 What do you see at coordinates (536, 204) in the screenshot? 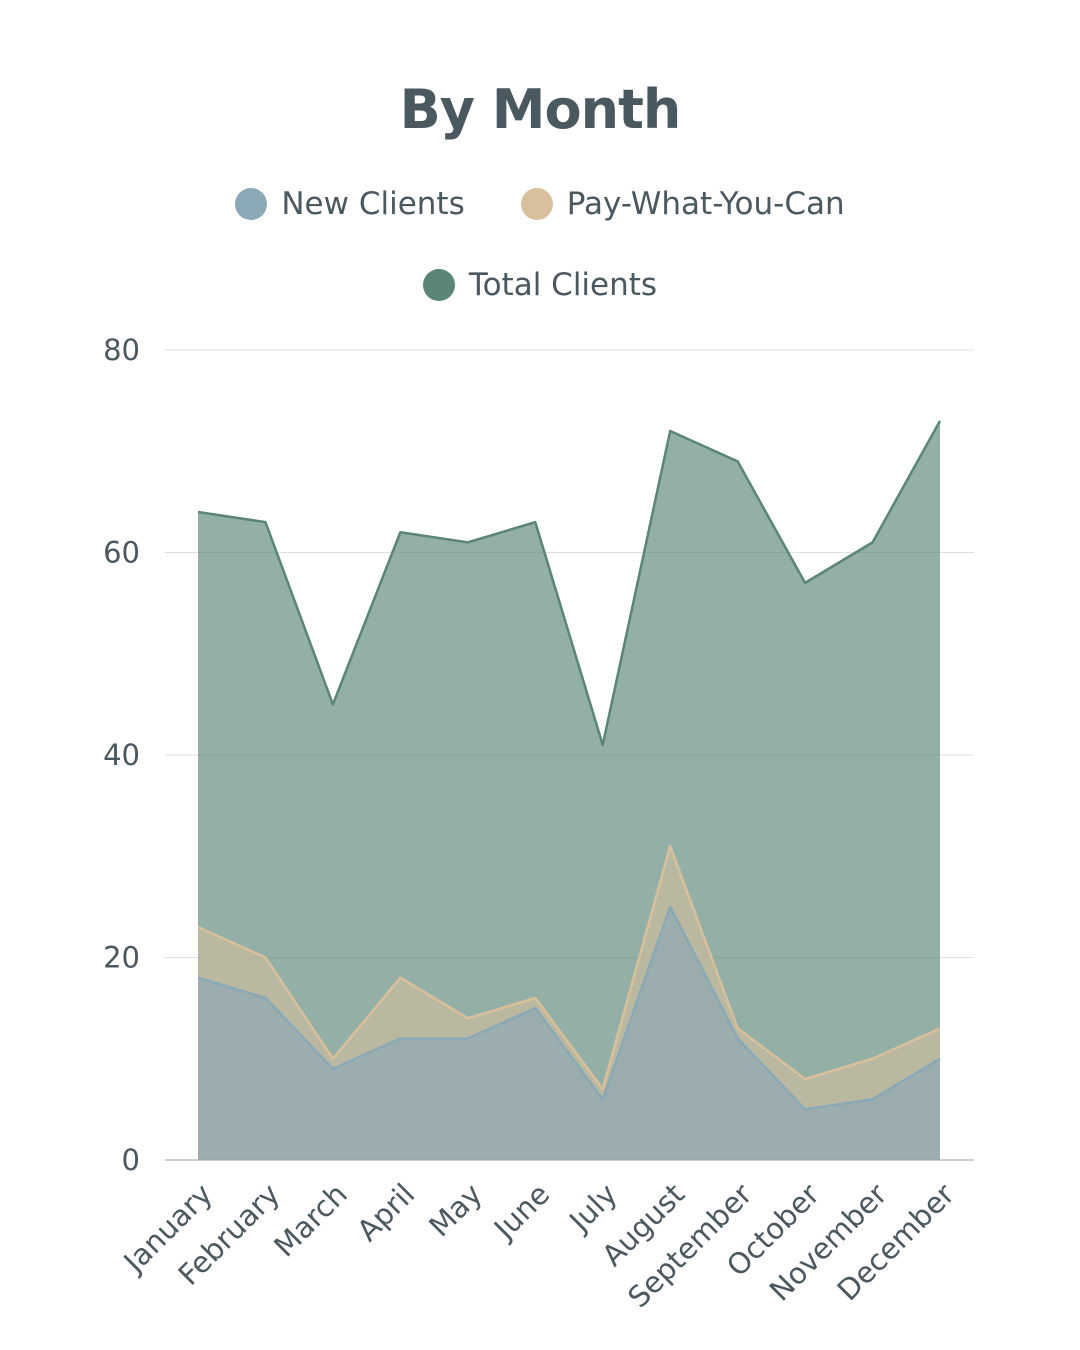
I see `legend-swatch-pay-what-you-can` at bounding box center [536, 204].